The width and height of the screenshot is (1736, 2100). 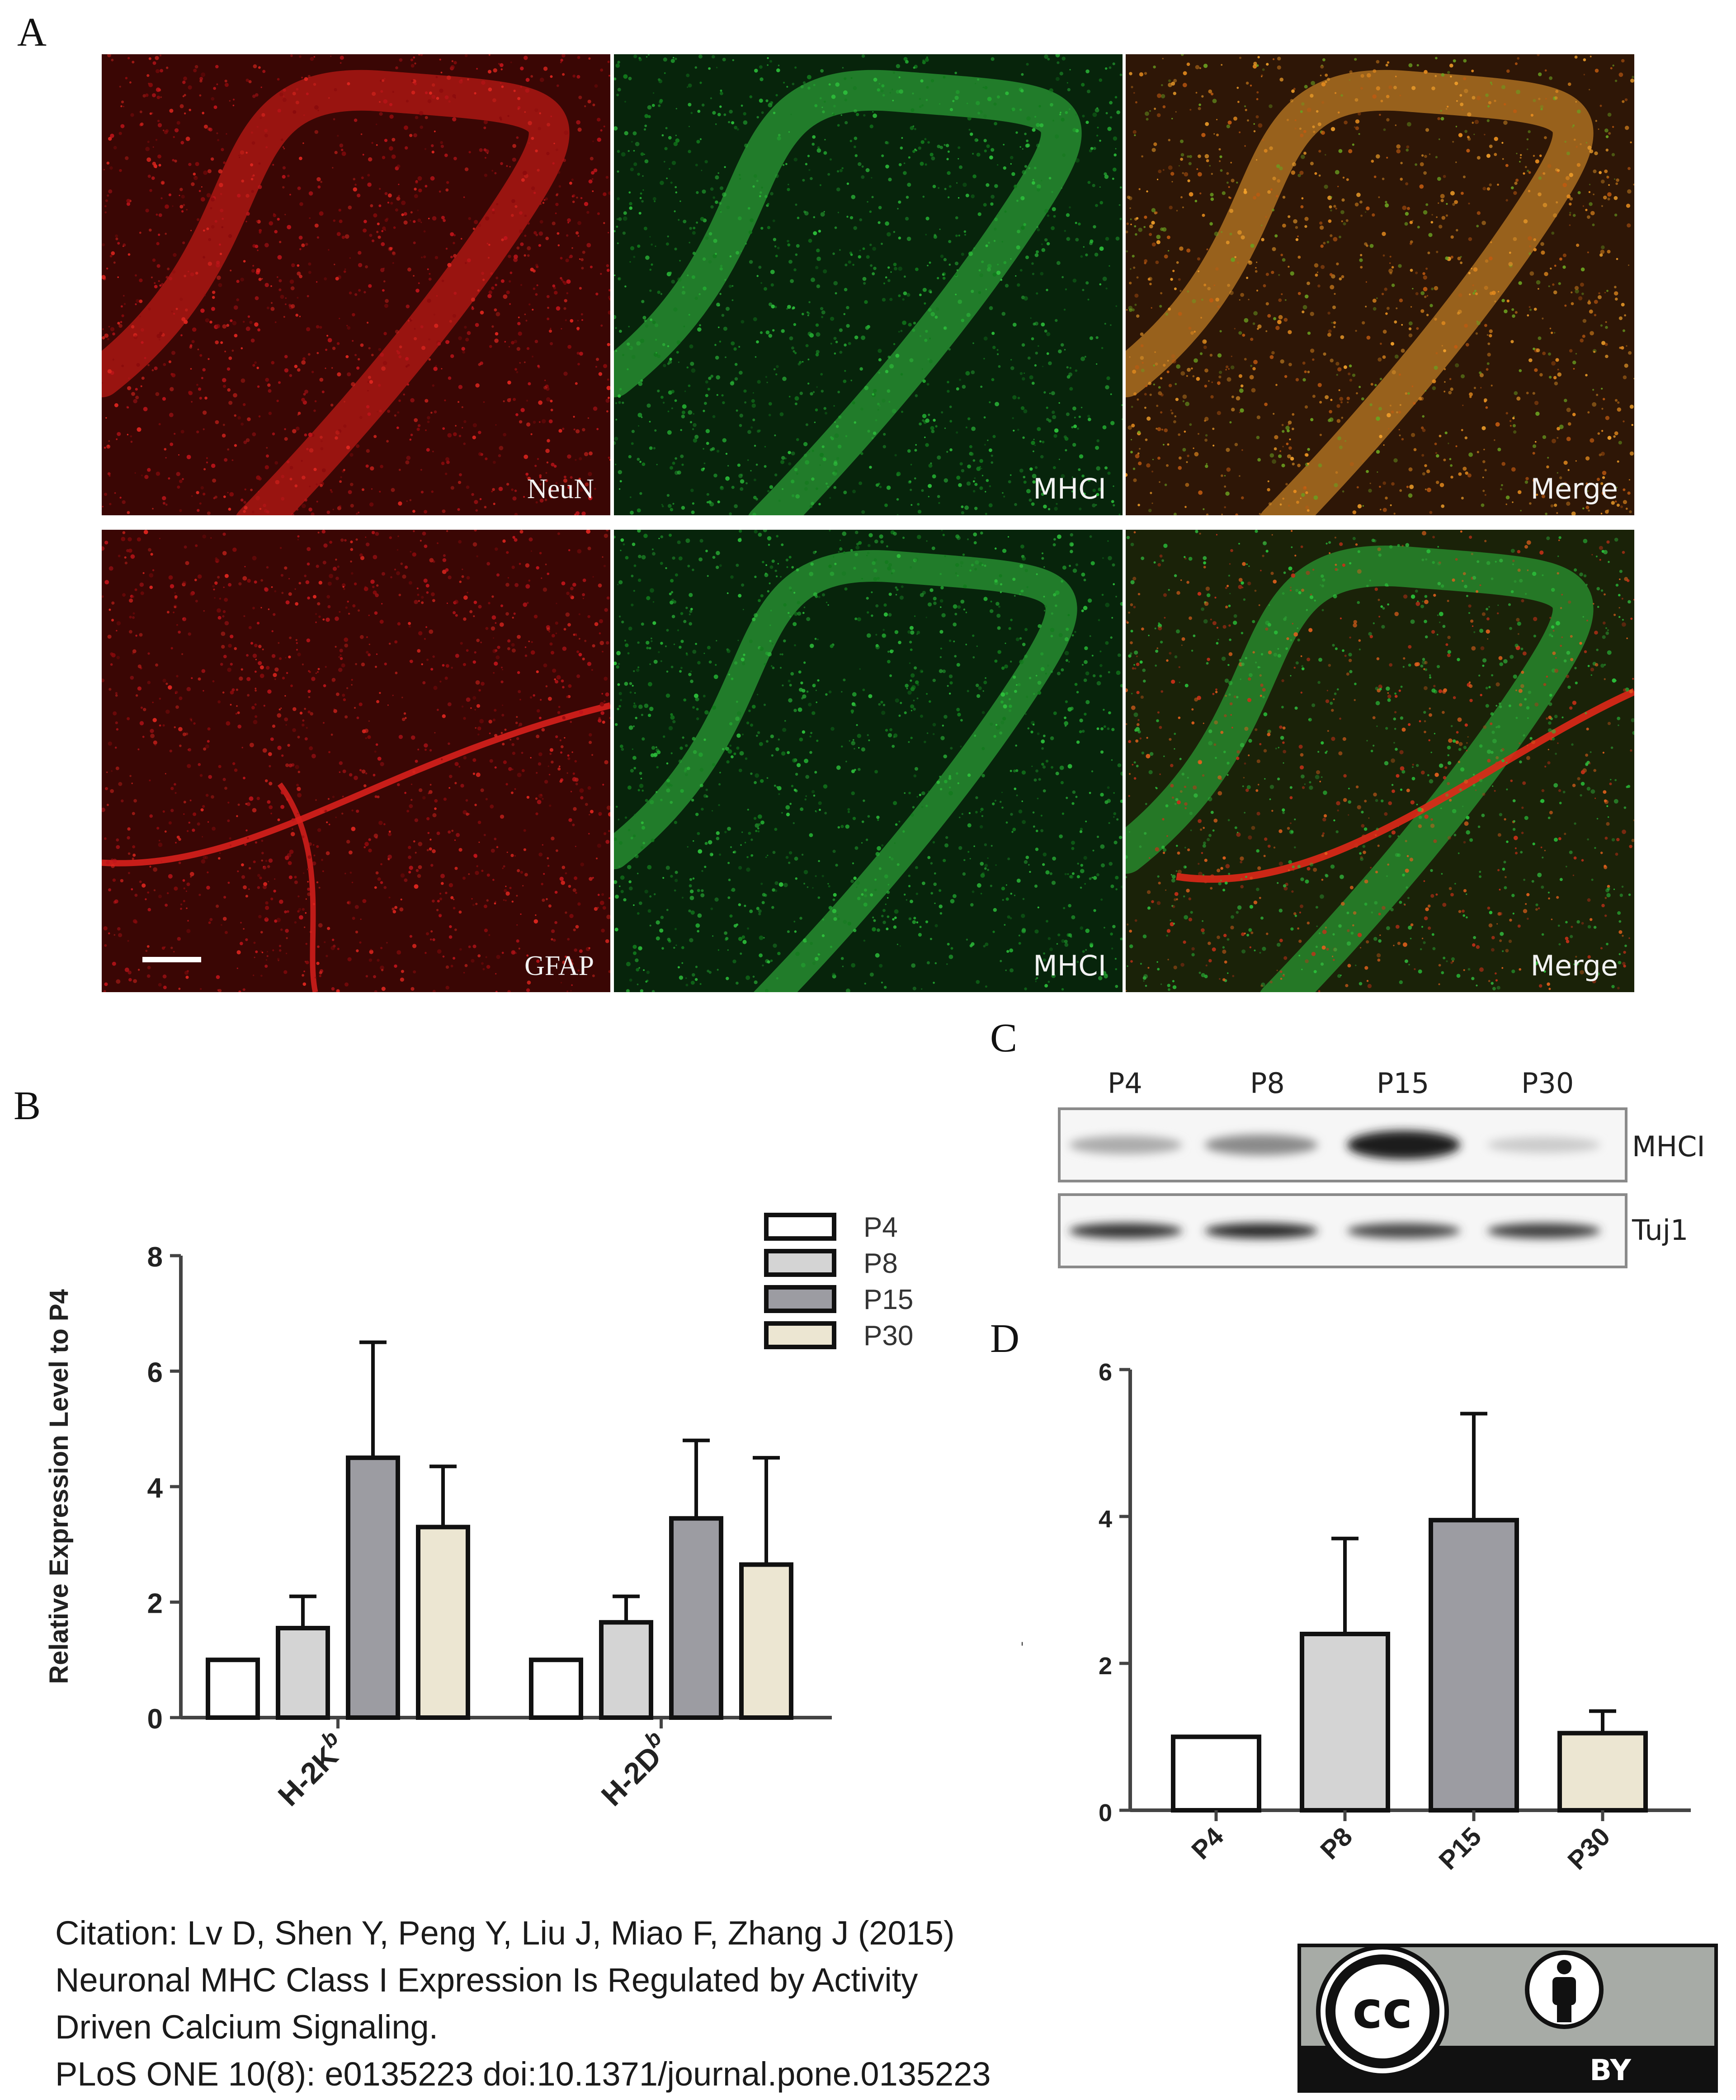 What do you see at coordinates (1460, 1848) in the screenshot?
I see `x-tick-label: P15` at bounding box center [1460, 1848].